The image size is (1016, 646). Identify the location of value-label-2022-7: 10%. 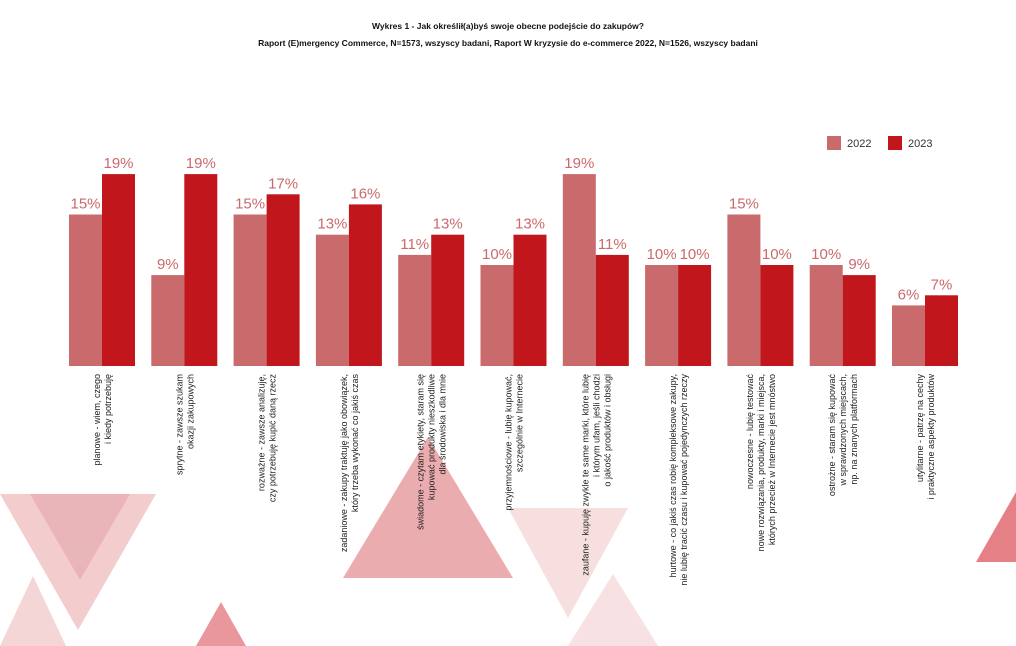
(662, 254).